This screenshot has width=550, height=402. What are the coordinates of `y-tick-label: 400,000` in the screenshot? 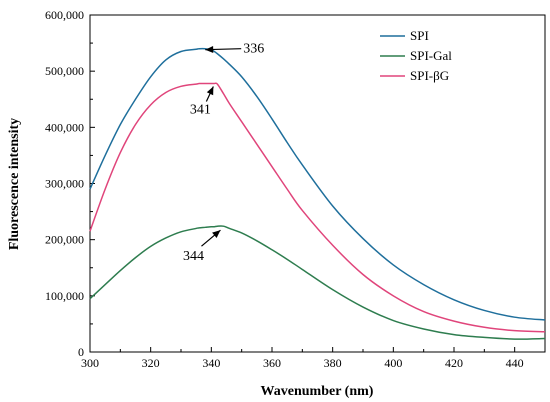 It's located at (64, 127).